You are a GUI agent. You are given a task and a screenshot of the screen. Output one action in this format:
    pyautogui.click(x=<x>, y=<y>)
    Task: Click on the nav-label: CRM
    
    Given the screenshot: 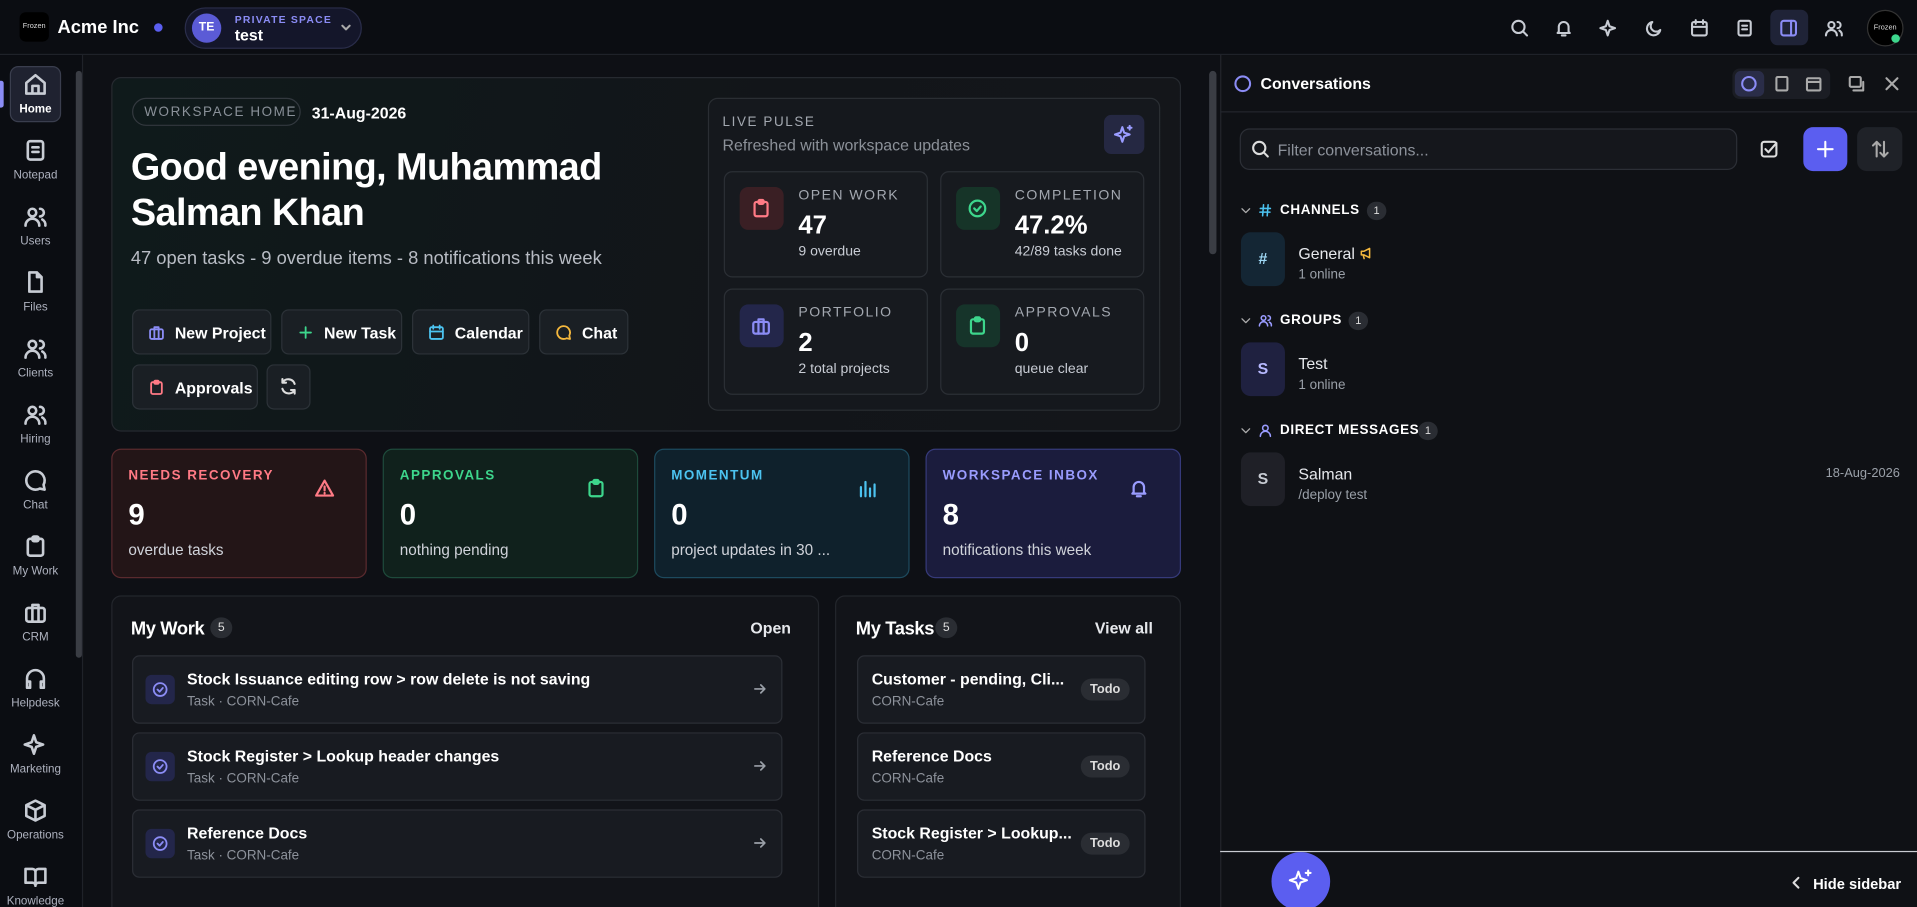 What is the action you would take?
    pyautogui.click(x=35, y=637)
    